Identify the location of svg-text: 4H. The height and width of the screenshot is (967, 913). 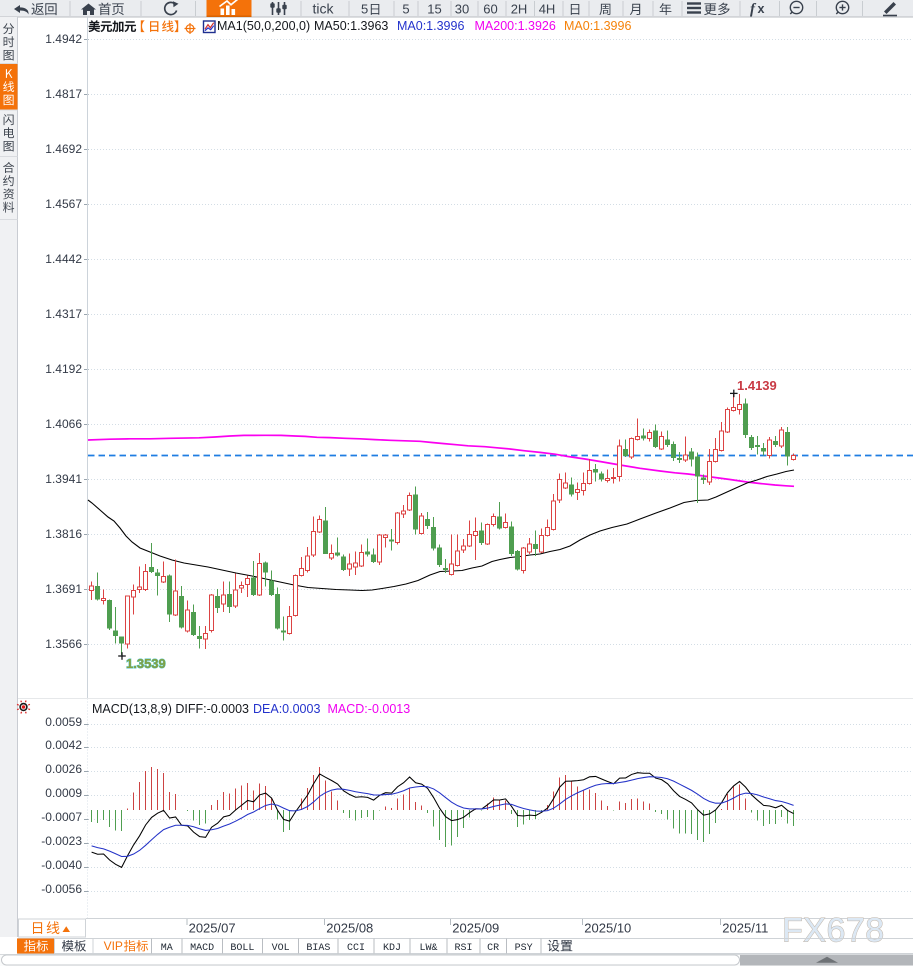
(547, 9).